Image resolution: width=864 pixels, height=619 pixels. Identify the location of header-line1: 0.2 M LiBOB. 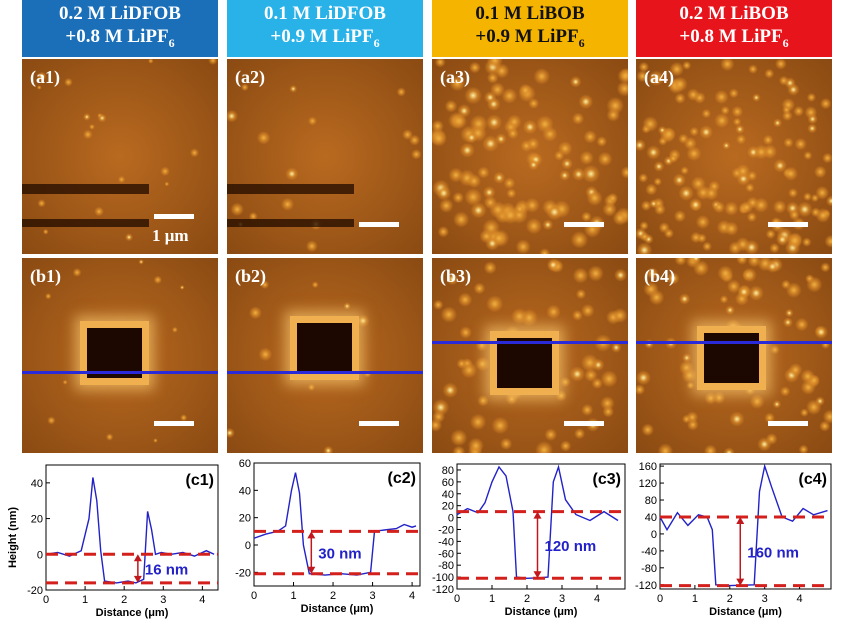
(734, 14).